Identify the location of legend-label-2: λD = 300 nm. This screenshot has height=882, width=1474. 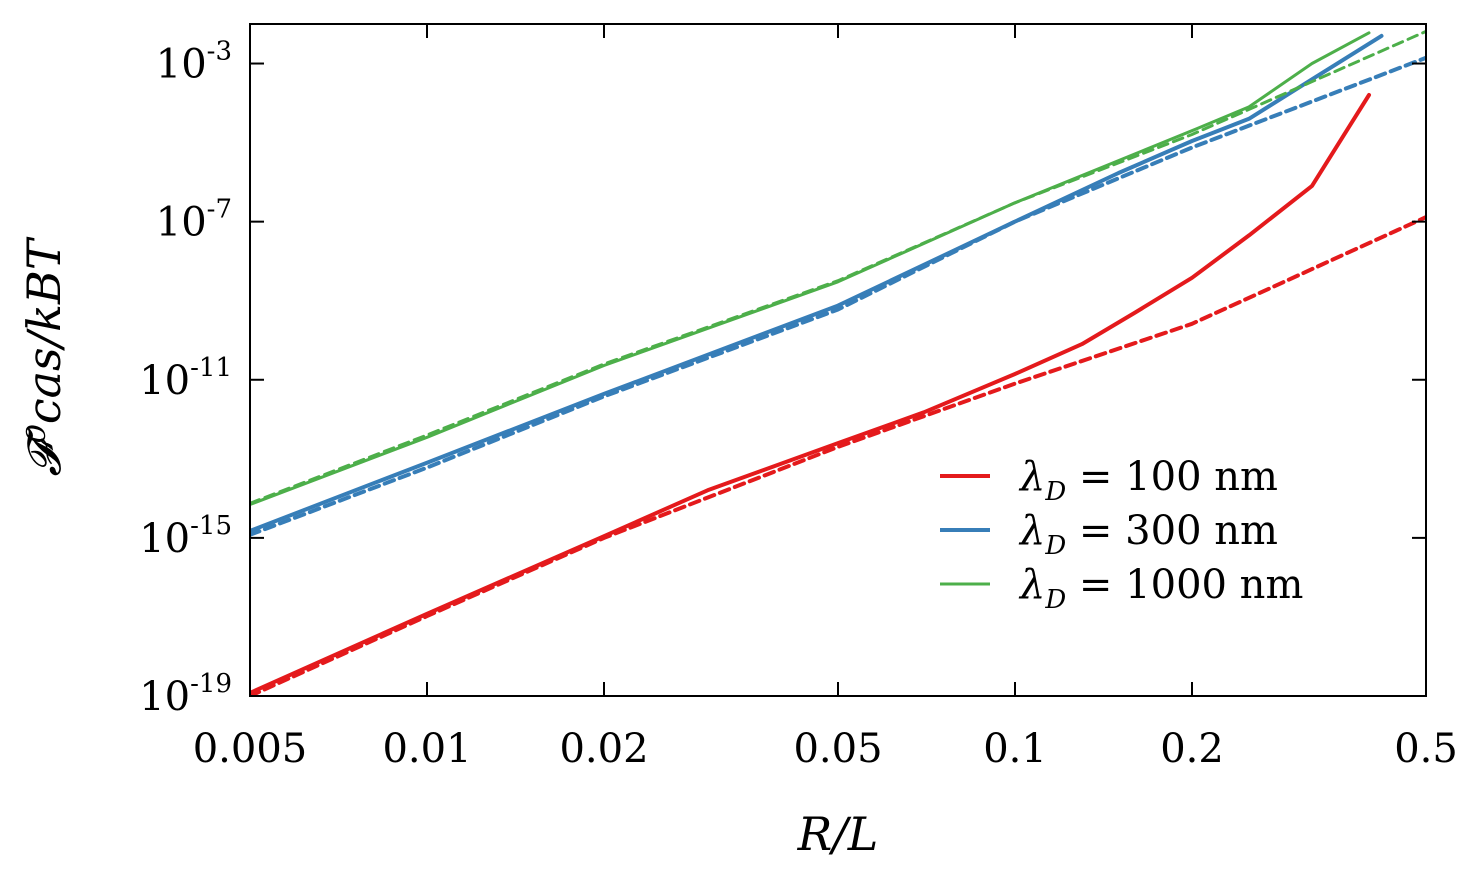
(1148, 534).